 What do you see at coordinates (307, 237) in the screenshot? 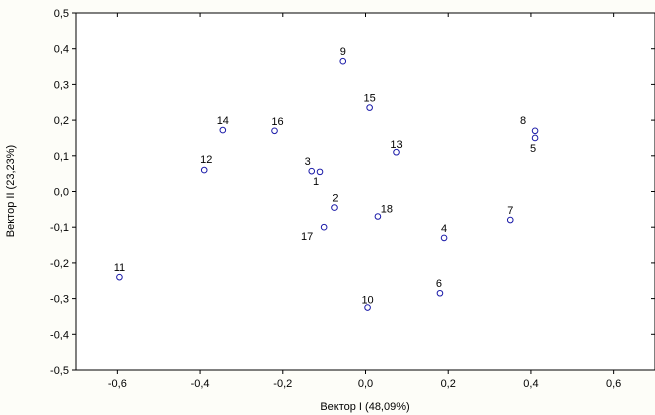
I see `data-point-label: 17` at bounding box center [307, 237].